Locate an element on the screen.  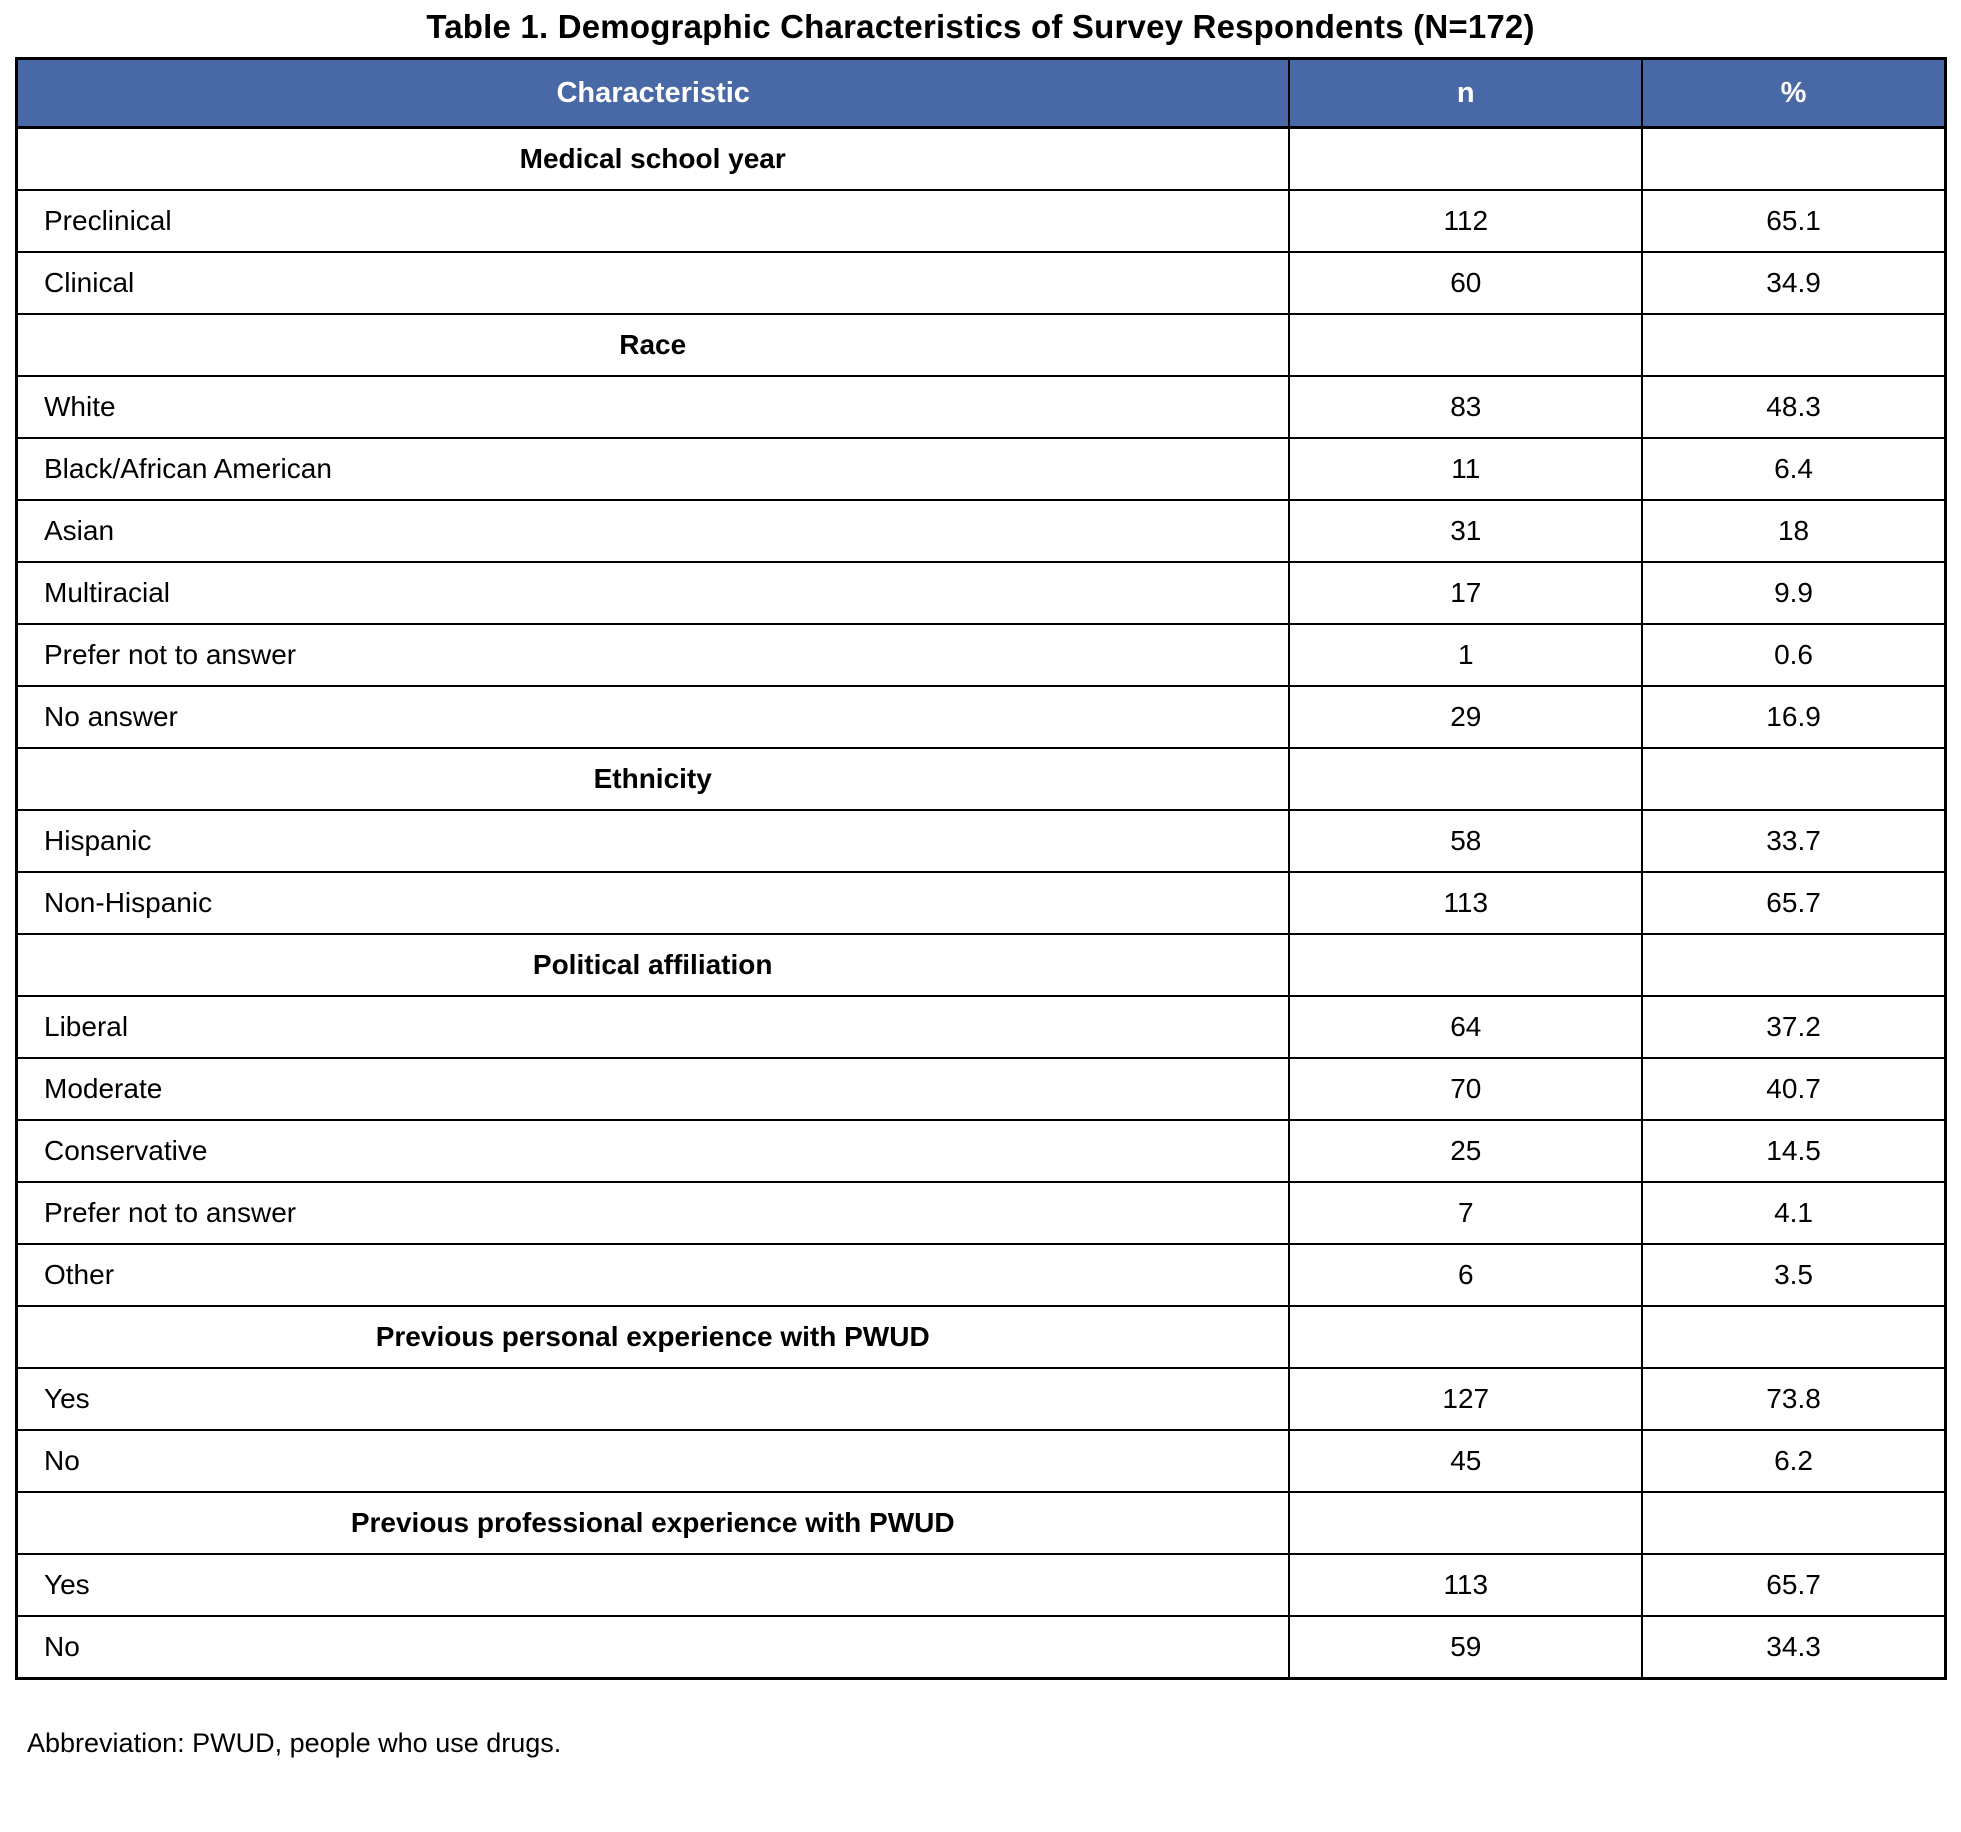
section-header-cell: Political affiliation is located at coordinates (653, 965).